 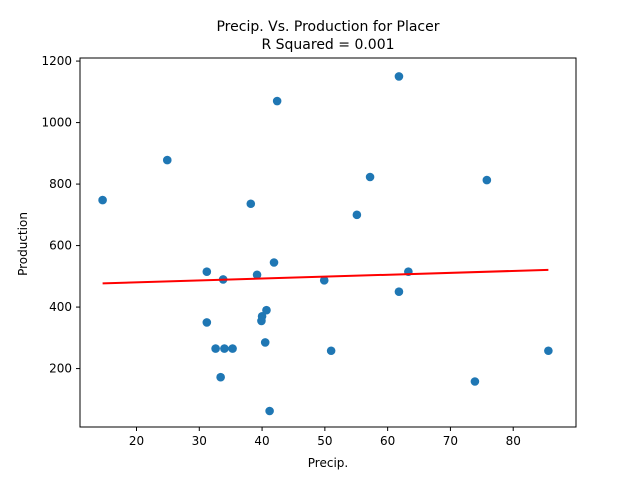 What do you see at coordinates (327, 27) in the screenshot?
I see `chart-title-line1: Precip. Vs. Production for Placer` at bounding box center [327, 27].